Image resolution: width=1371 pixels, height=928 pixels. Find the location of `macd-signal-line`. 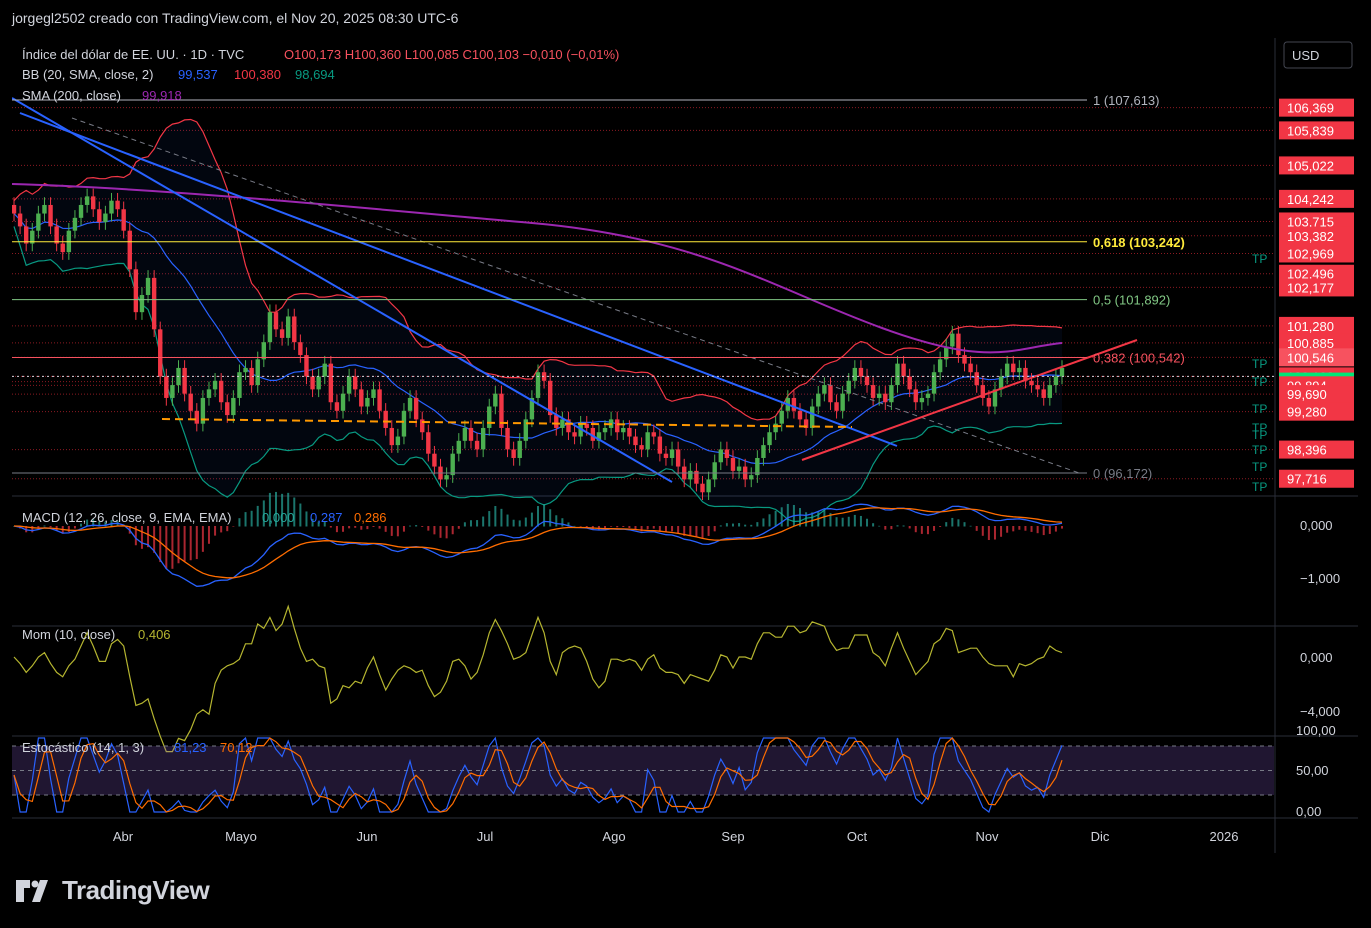

macd-signal-line is located at coordinates (538, 543).